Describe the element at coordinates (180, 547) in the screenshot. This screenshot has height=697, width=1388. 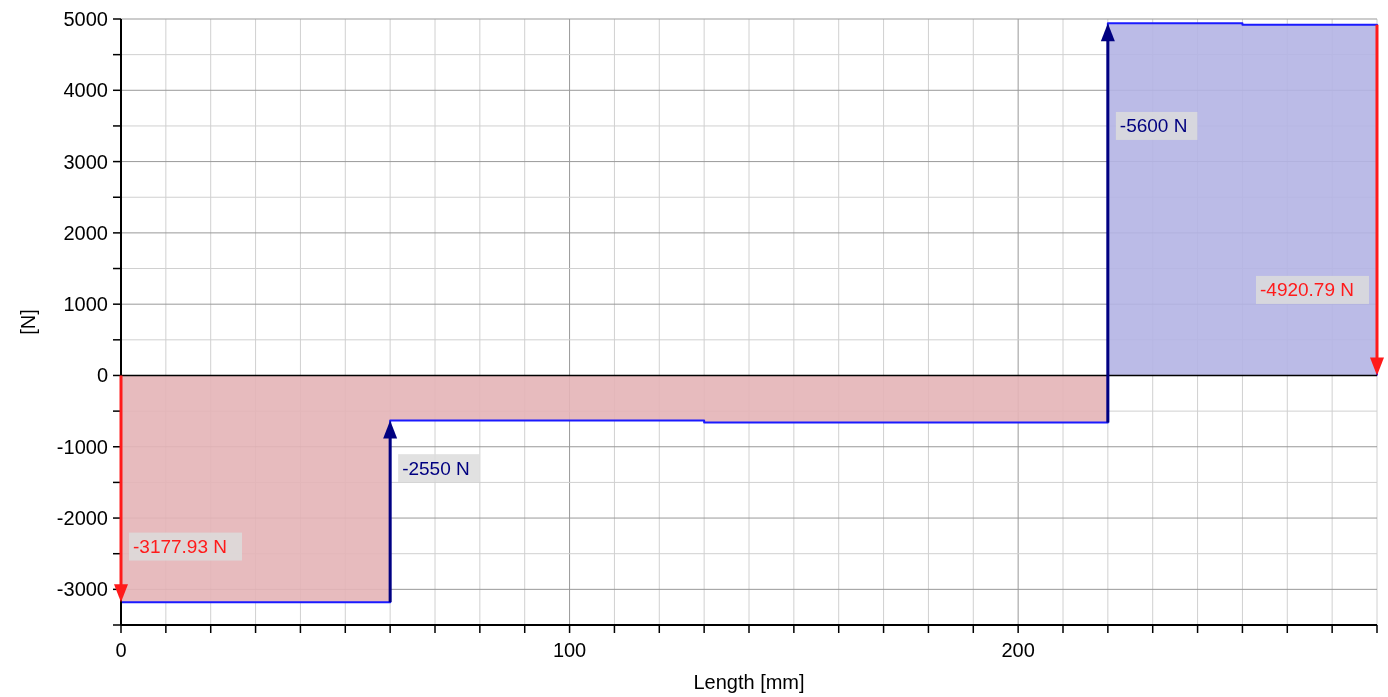
I see `annotation: -3177.93 N` at that location.